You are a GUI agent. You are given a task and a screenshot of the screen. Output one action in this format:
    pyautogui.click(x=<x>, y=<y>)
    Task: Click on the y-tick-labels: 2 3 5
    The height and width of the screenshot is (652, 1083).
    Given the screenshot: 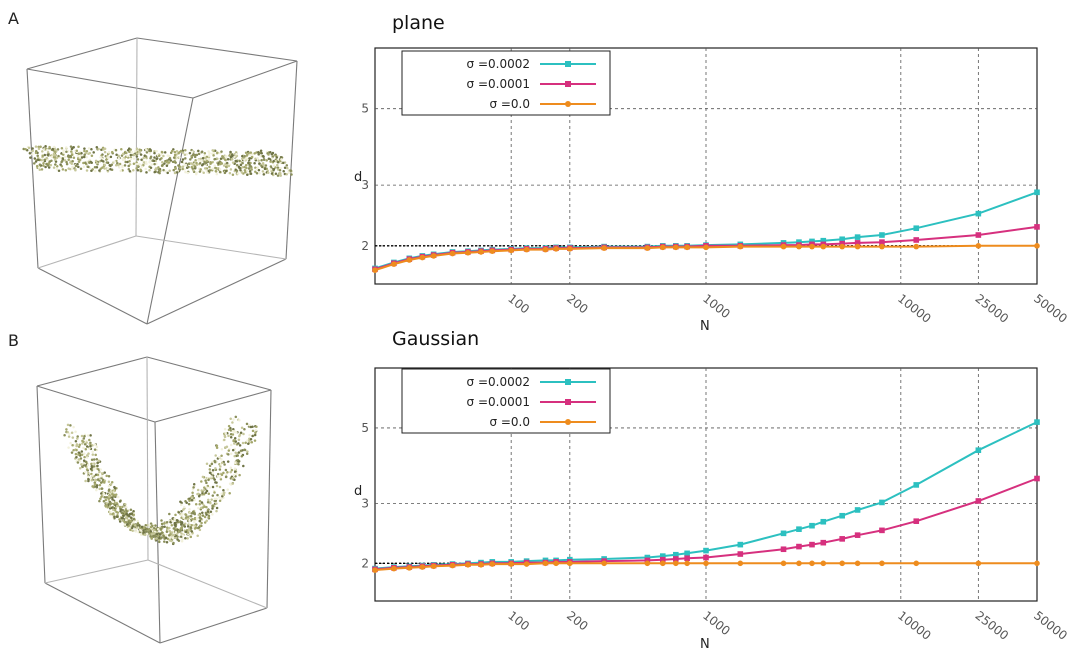 What is the action you would take?
    pyautogui.click(x=365, y=495)
    